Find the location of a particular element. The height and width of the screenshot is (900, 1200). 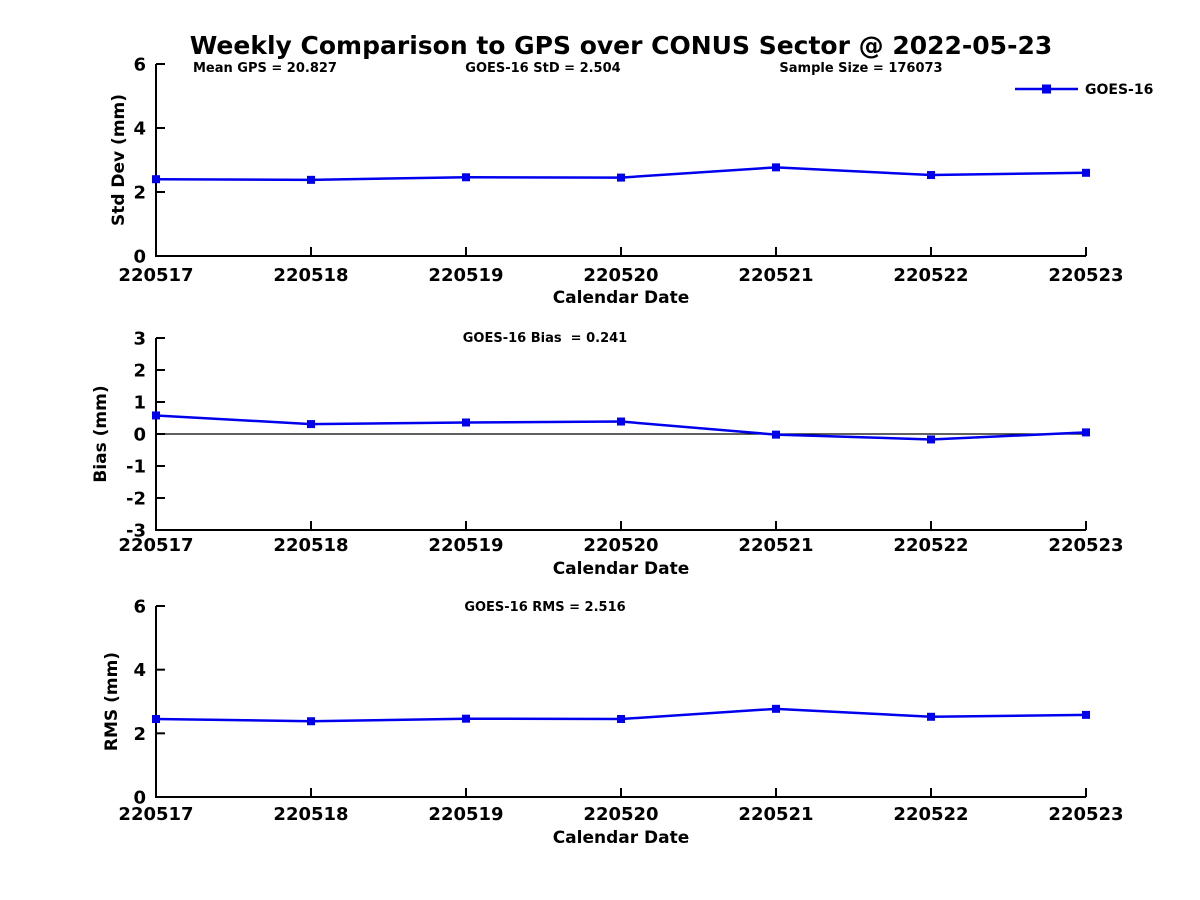

y-tick-label: 3 is located at coordinates (139, 339).